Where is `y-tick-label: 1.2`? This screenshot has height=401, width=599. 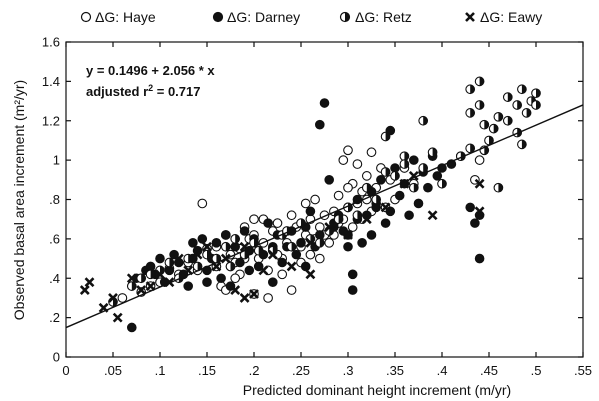 y-tick-label: 1.2 is located at coordinates (51, 120).